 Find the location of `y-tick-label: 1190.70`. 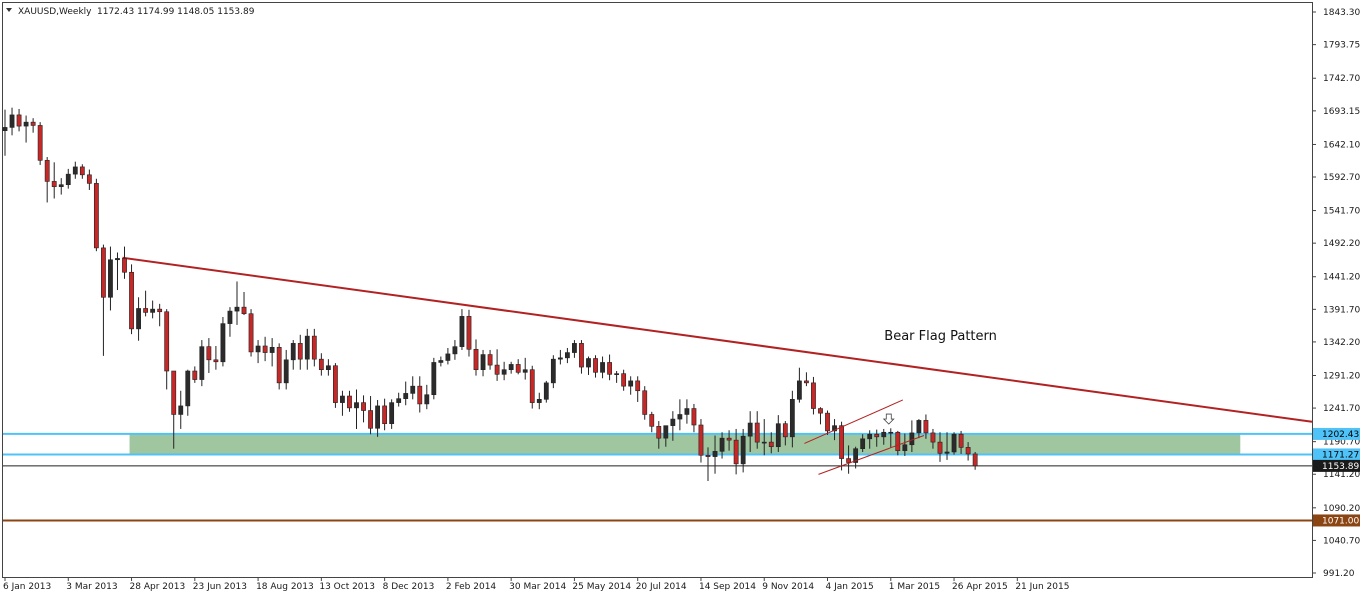

y-tick-label: 1190.70 is located at coordinates (1341, 443).